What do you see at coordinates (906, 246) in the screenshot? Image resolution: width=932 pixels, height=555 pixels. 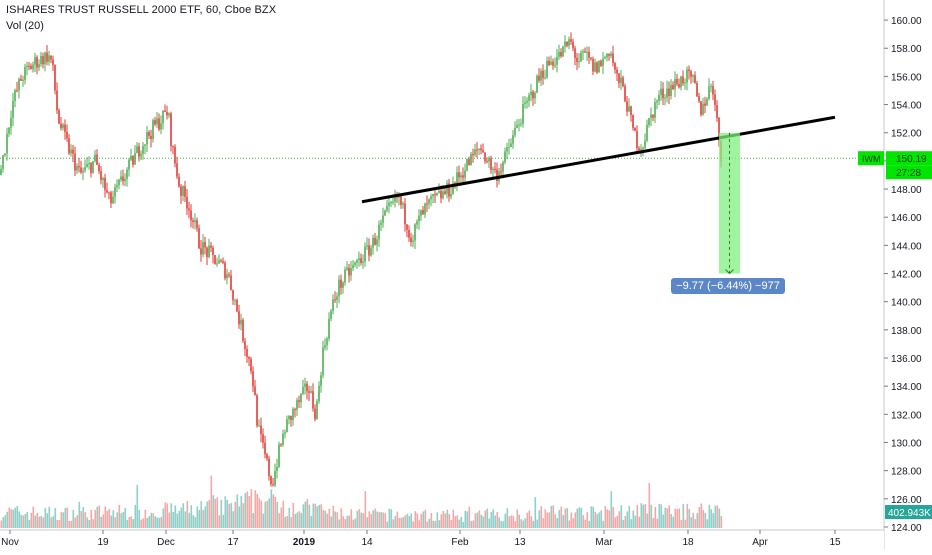 I see `y-tick-label: 144.00` at bounding box center [906, 246].